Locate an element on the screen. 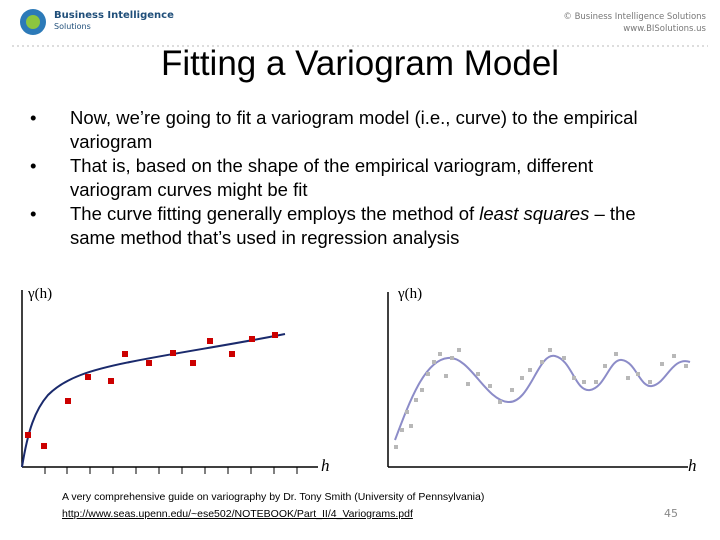  logo-name: Business Intelligence is located at coordinates (114, 15).